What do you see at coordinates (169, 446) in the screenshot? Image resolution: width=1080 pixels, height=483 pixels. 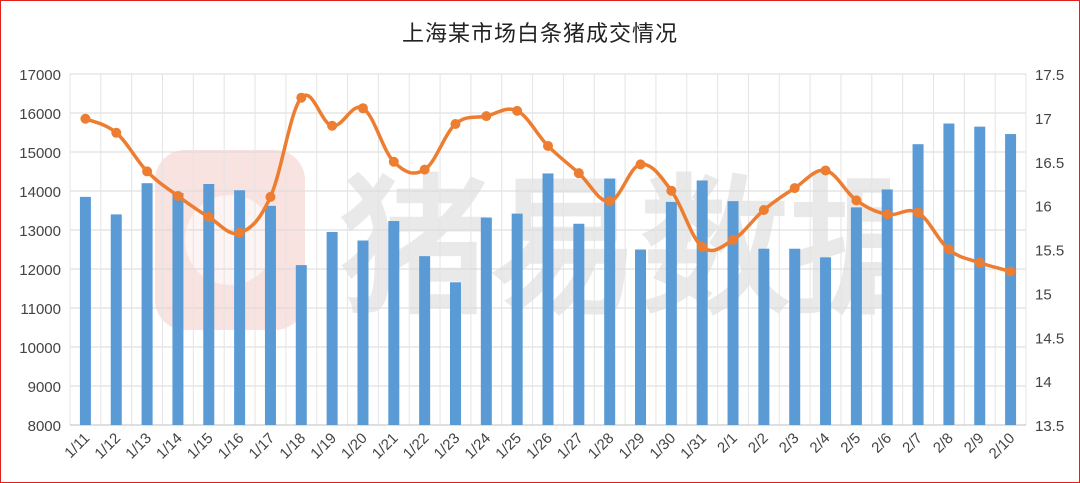 I see `x-tick-label: 1/14` at bounding box center [169, 446].